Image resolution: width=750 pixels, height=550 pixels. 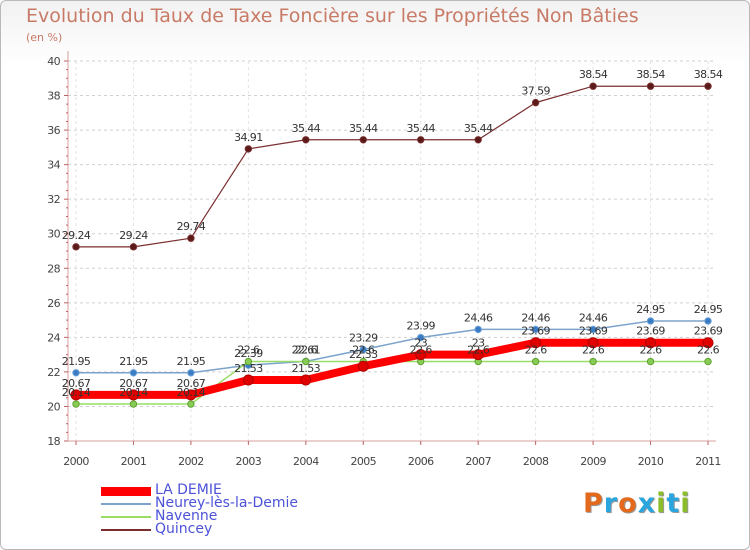 I want to click on data-label: 24.95, so click(x=708, y=309).